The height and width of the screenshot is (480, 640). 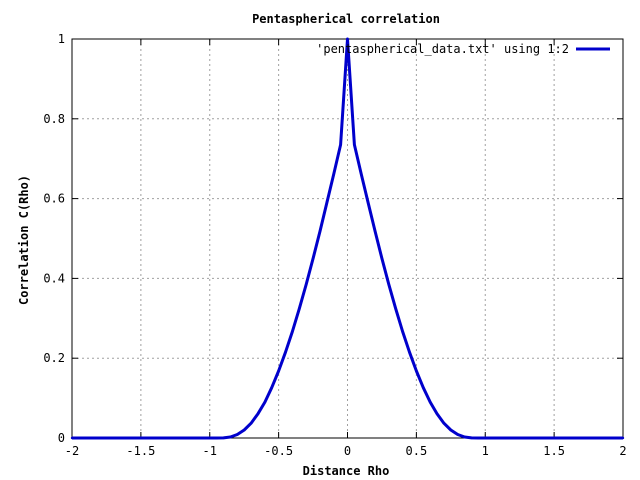 What do you see at coordinates (347, 451) in the screenshot?
I see `x-tick-label: 0` at bounding box center [347, 451].